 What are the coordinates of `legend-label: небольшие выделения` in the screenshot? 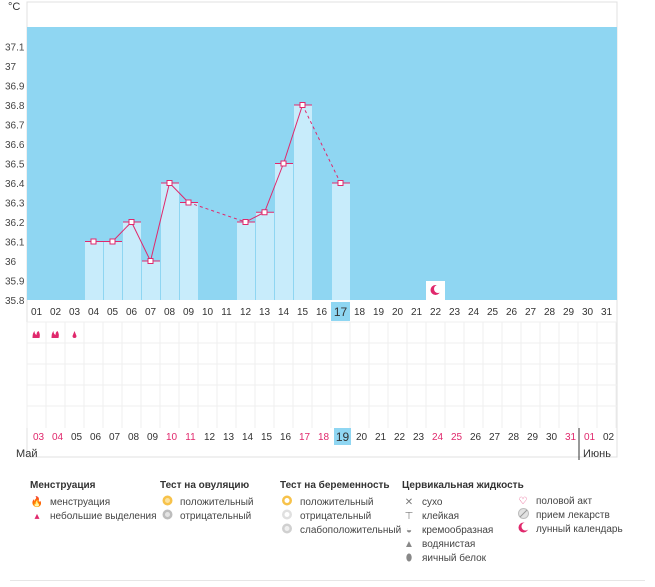 It's located at (103, 516).